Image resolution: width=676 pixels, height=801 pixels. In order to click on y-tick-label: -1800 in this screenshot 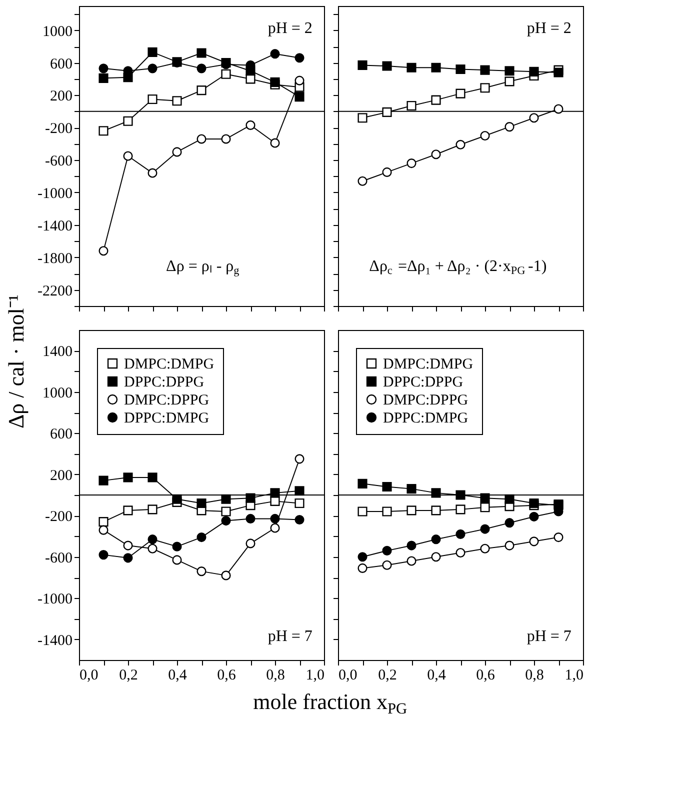, I will do `click(55, 258)`.